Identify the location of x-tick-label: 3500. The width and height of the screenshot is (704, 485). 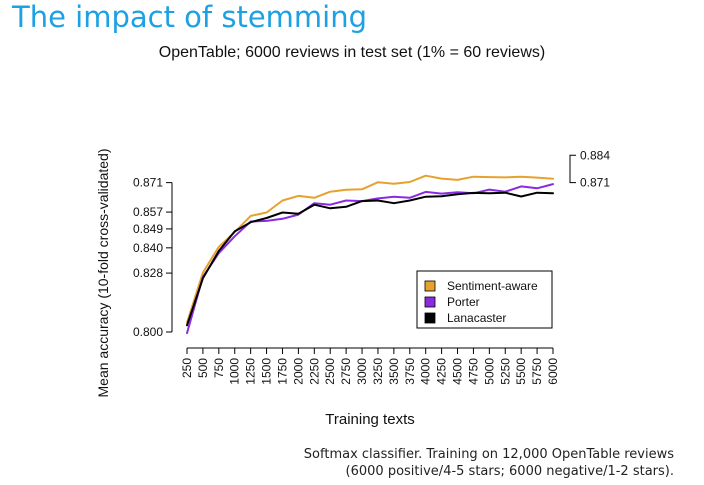
(394, 371).